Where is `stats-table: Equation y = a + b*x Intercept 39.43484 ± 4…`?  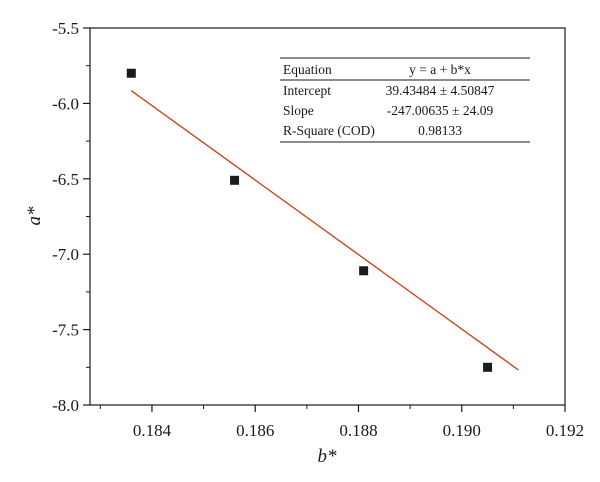 stats-table: Equation y = a + b*x Intercept 39.43484 ± 4… is located at coordinates (405, 100).